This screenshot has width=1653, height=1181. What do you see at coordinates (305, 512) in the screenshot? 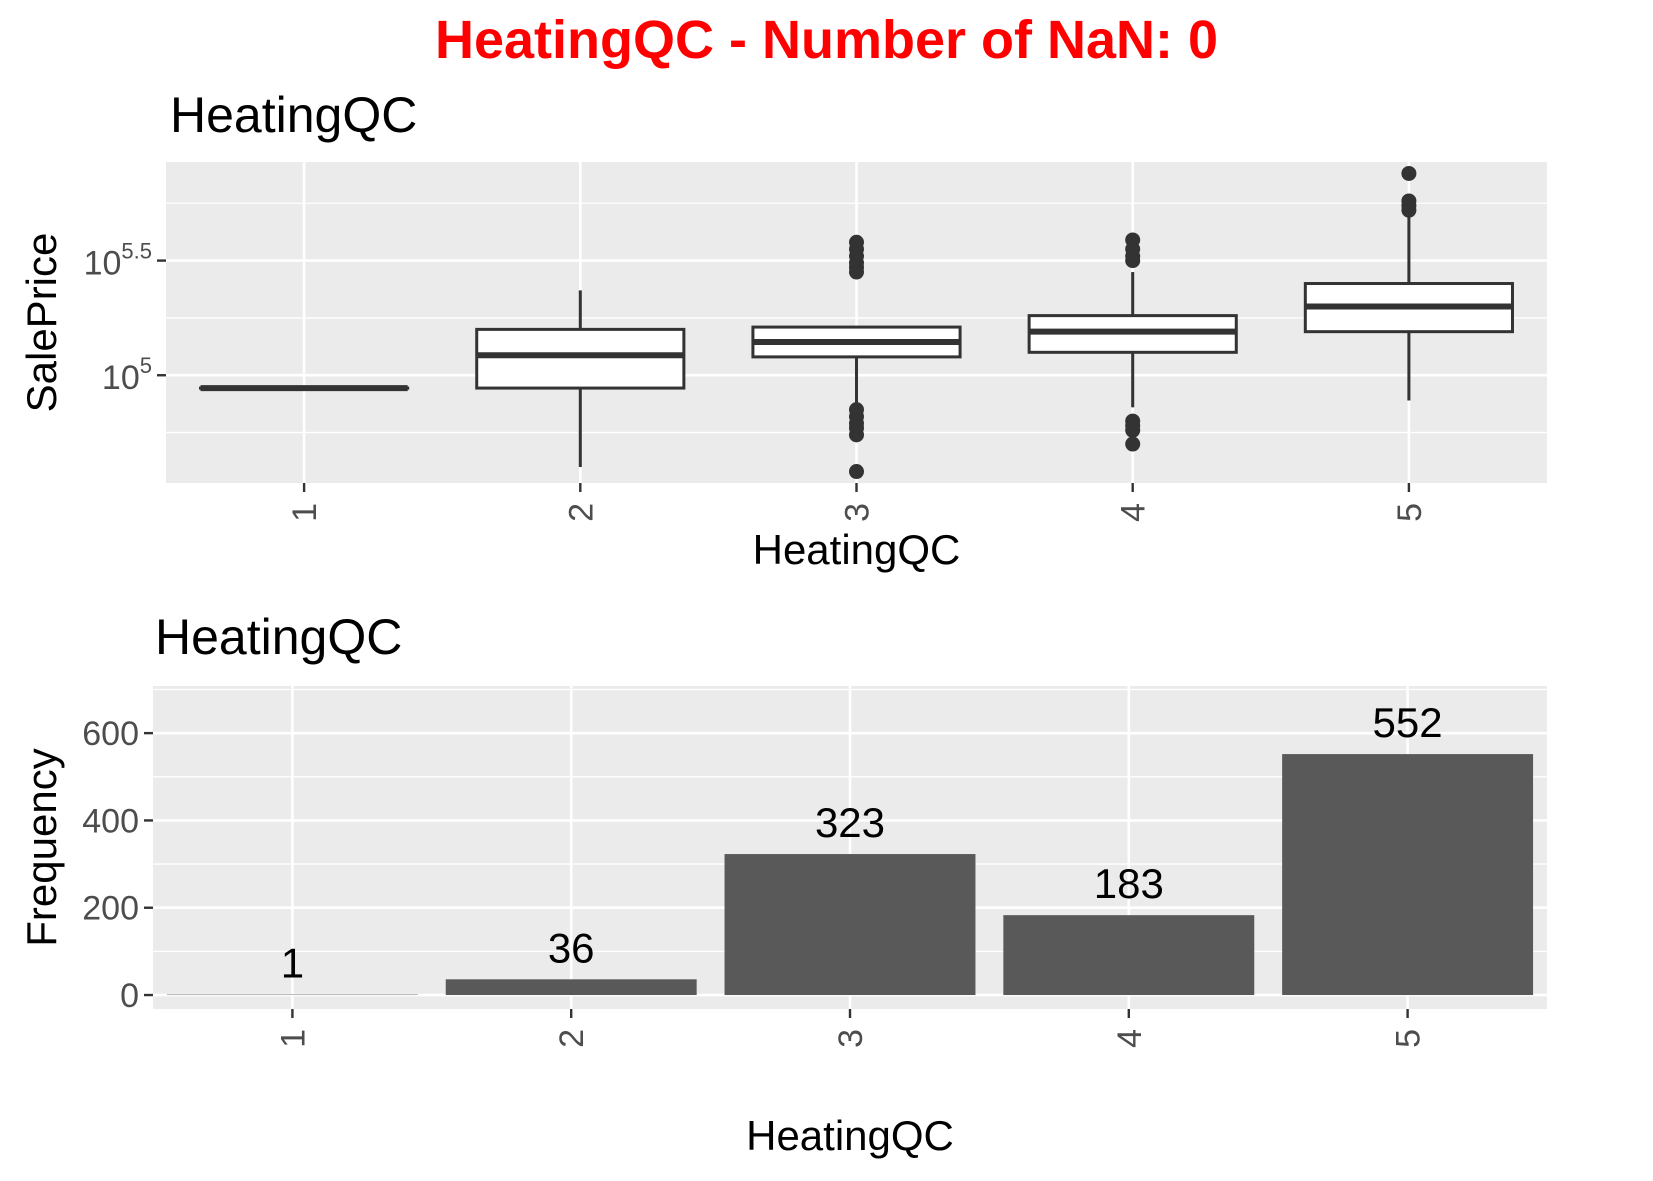
I see `boxplot-x-tick-label: 1` at bounding box center [305, 512].